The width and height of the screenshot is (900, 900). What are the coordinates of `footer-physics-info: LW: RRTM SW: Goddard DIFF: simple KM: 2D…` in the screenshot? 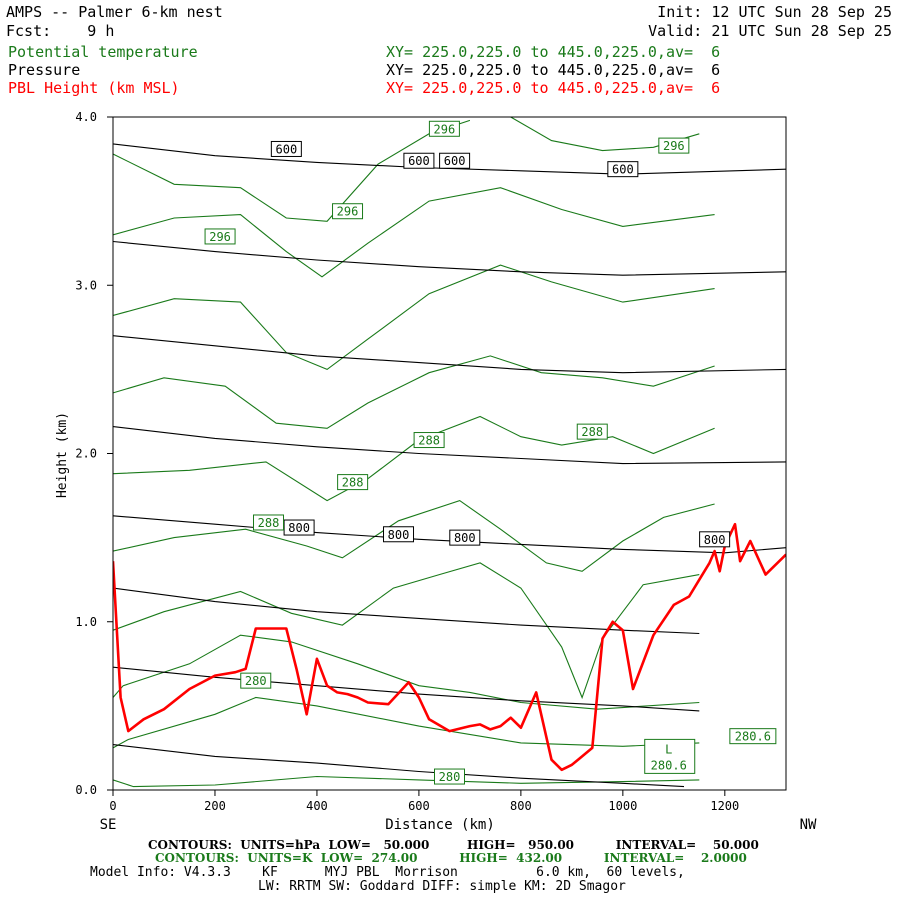 It's located at (442, 886).